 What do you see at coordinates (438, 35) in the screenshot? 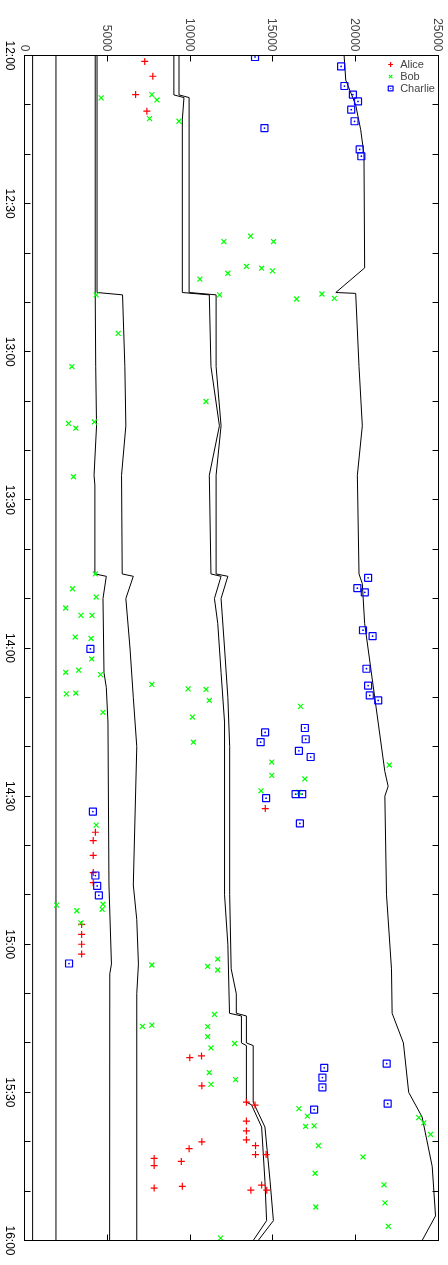
I see `x-tick-label: 25000` at bounding box center [438, 35].